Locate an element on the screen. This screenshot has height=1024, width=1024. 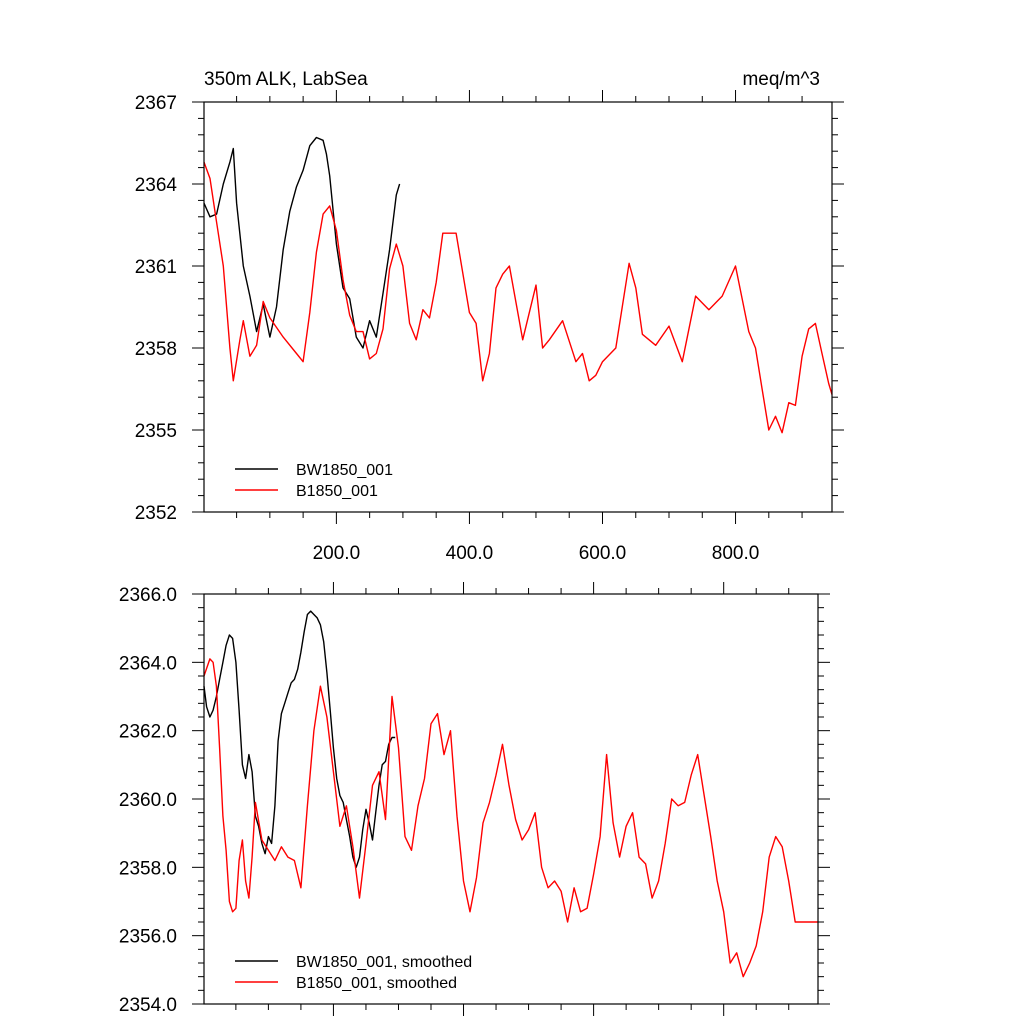
panel-2-legend: BW1850_001, smoothed B1850_001, smoothed is located at coordinates (353, 973).